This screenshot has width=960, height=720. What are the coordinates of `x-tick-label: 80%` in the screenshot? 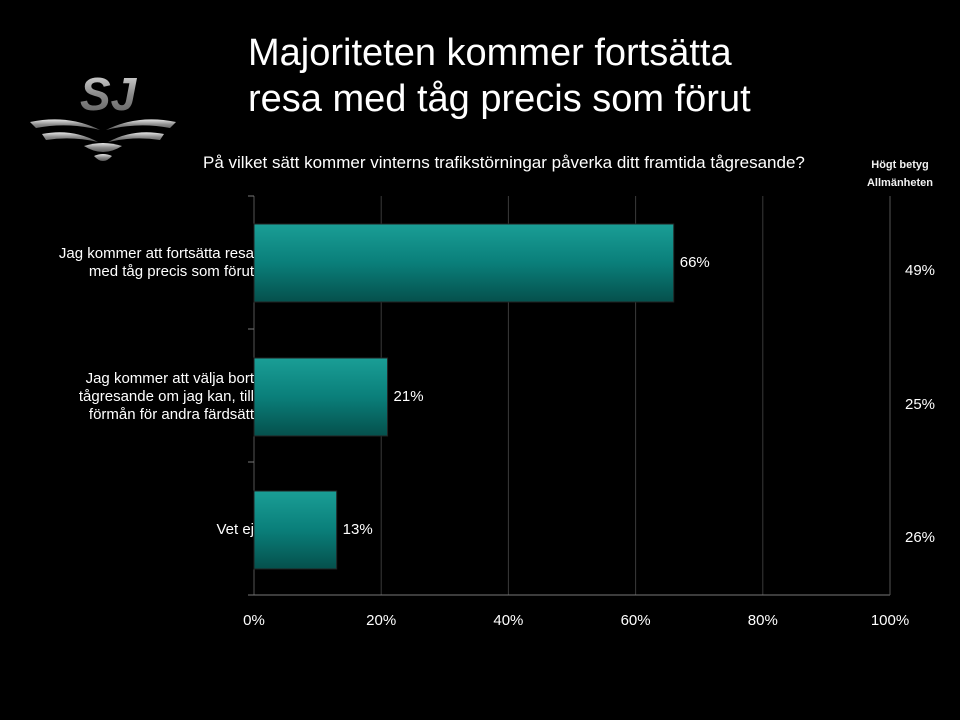 It's located at (762, 620).